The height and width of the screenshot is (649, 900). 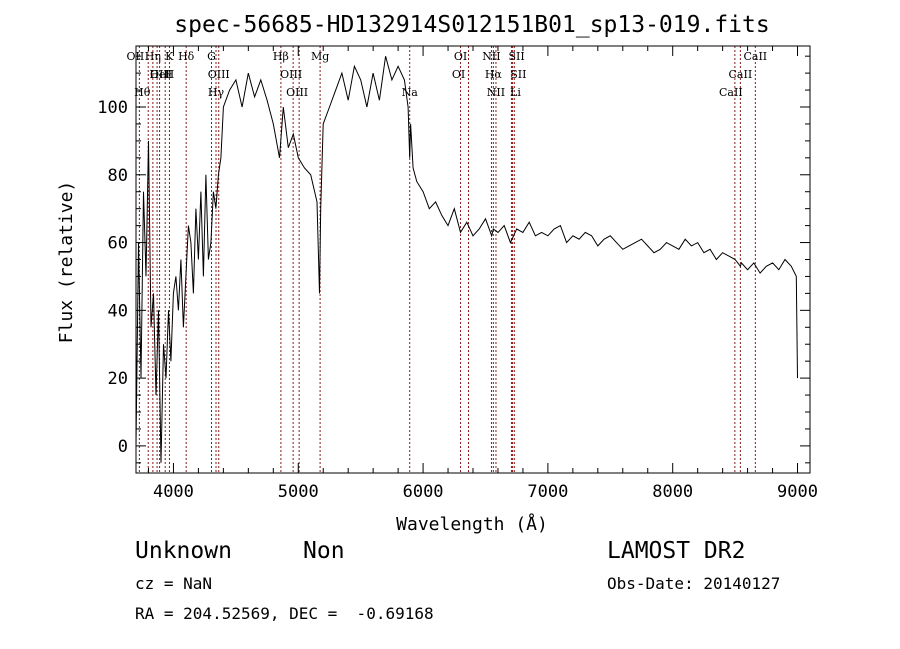 What do you see at coordinates (170, 74) in the screenshot?
I see `spectral-line-label: H` at bounding box center [170, 74].